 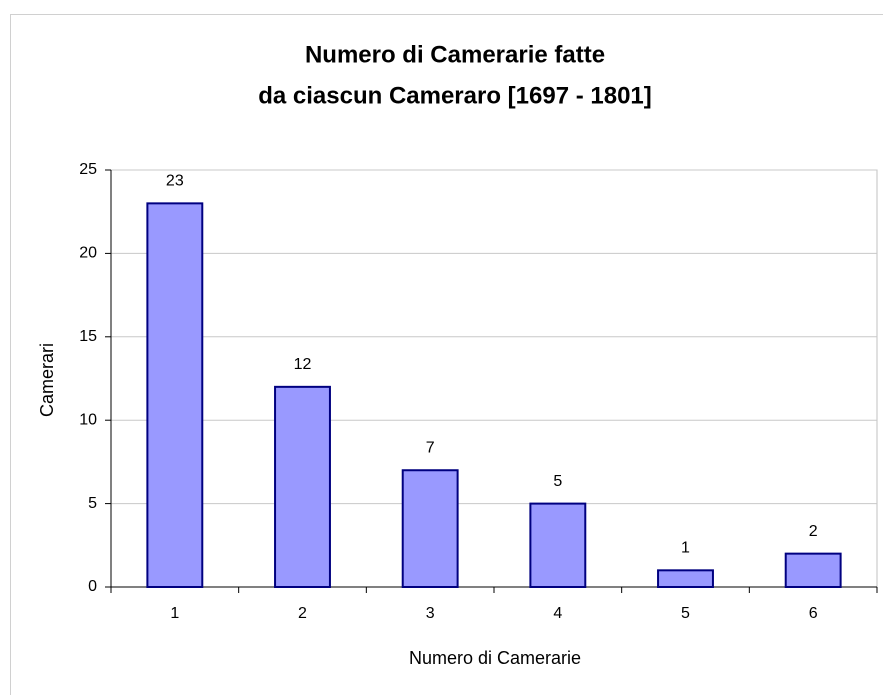 What do you see at coordinates (813, 531) in the screenshot?
I see `data-label: 2` at bounding box center [813, 531].